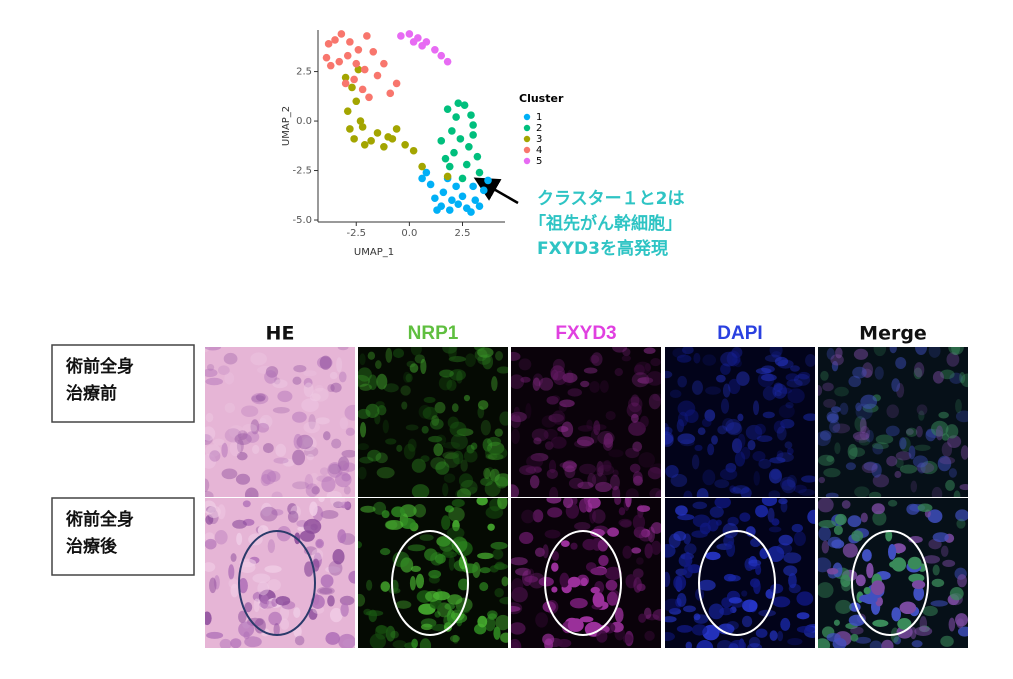 This screenshot has height=679, width=1013. Describe the element at coordinates (539, 128) in the screenshot. I see `legend-label: 2` at that location.